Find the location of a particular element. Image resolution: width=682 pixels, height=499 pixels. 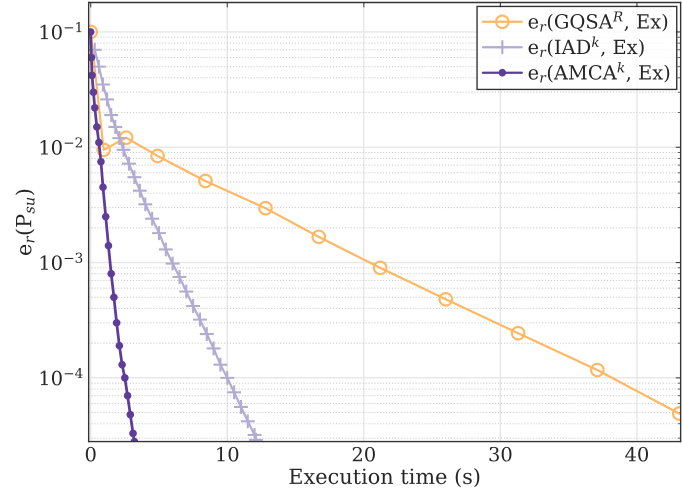

legend-label: e$_{r}$(AMCA$^{k}$, Ex) is located at coordinates (599, 72).